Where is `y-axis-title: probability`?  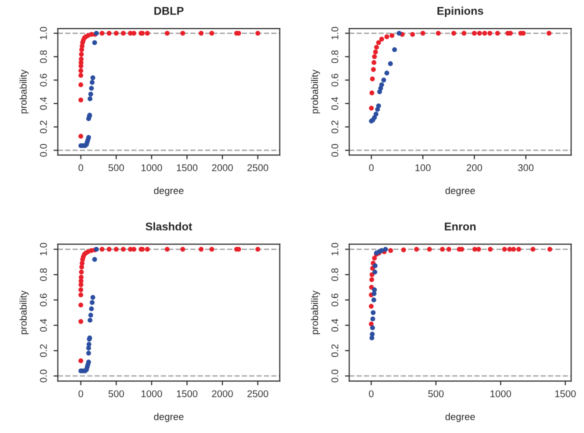 y-axis-title: probability is located at coordinates (24, 92).